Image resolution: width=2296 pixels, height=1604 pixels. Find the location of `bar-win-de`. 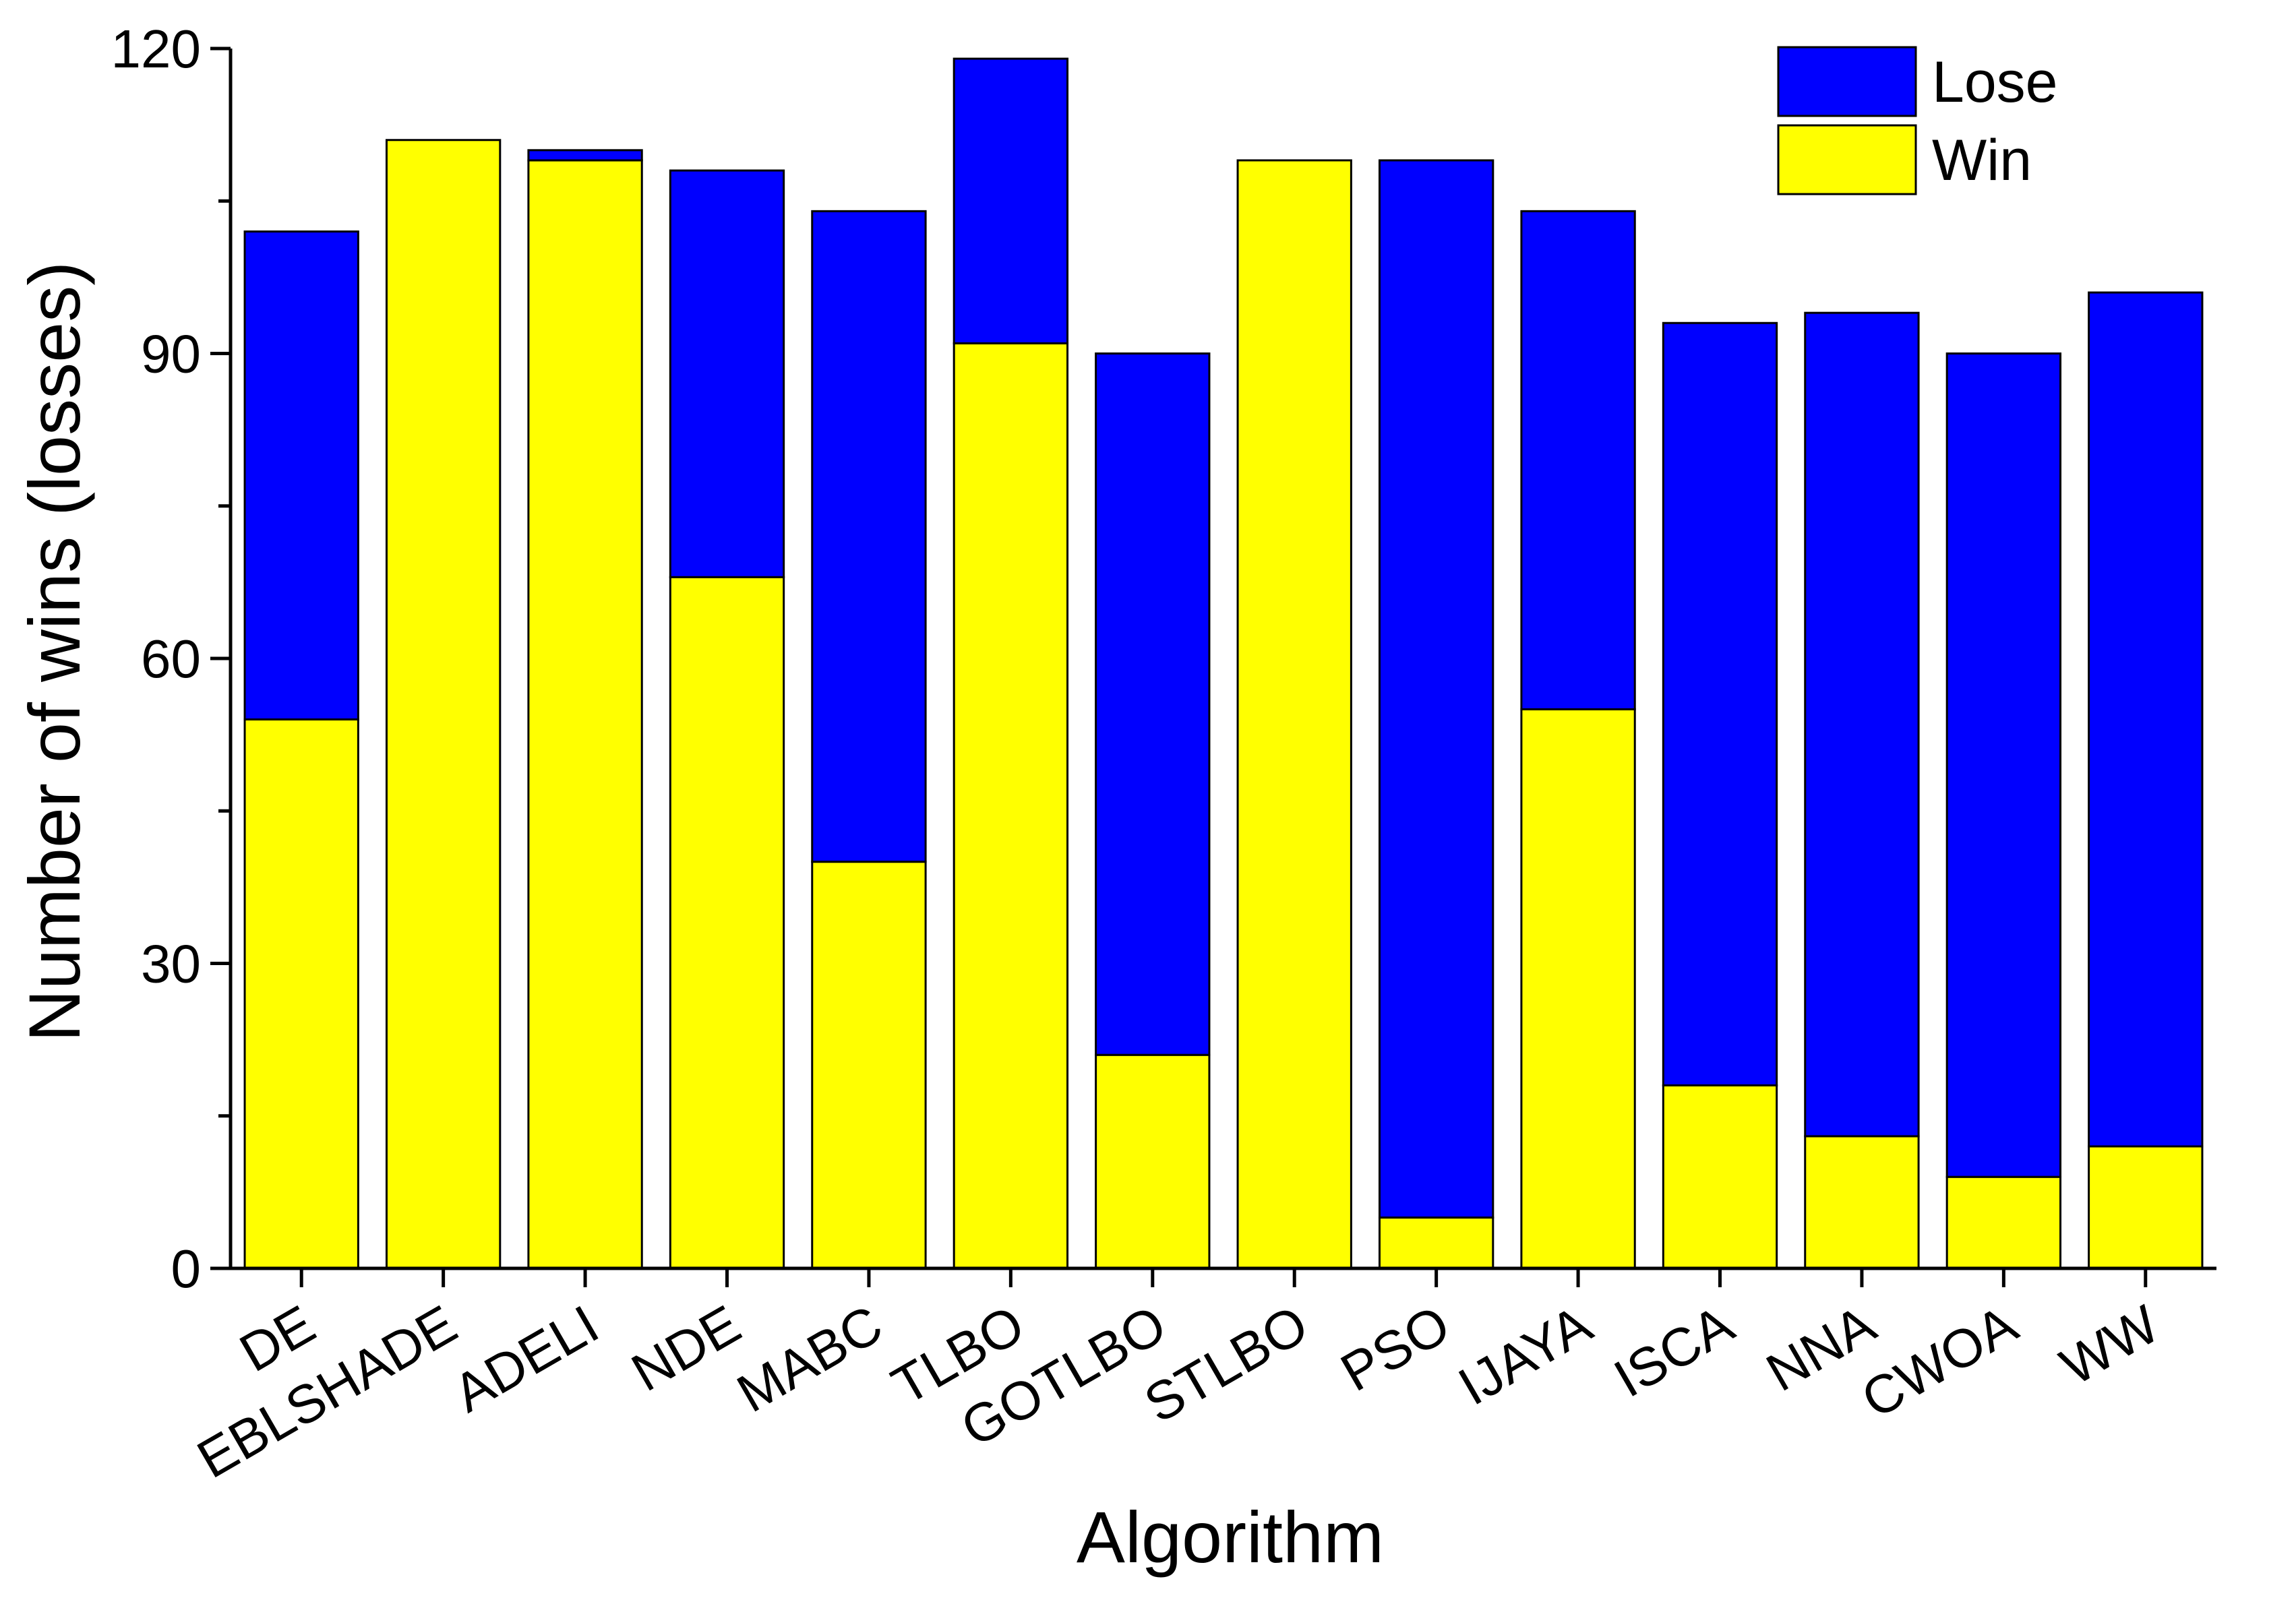

bar-win-de is located at coordinates (301, 994).